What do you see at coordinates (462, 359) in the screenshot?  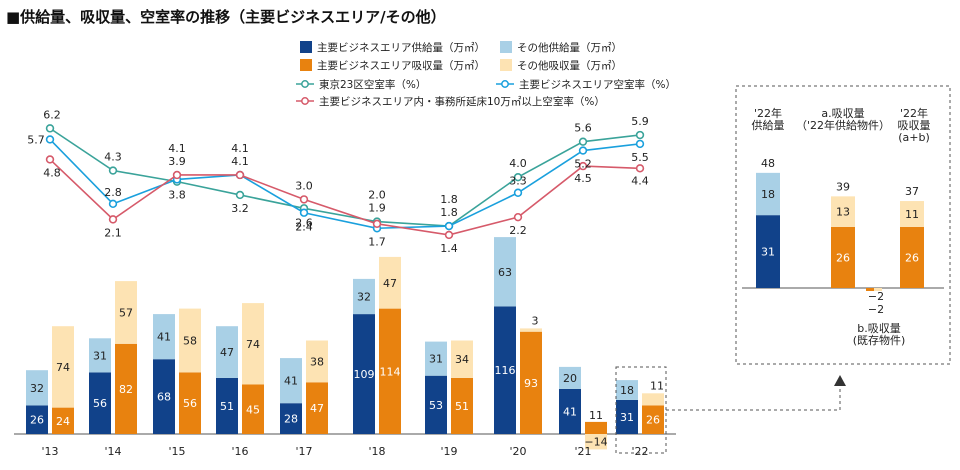 I see `bar-label-other-absorb: 34` at bounding box center [462, 359].